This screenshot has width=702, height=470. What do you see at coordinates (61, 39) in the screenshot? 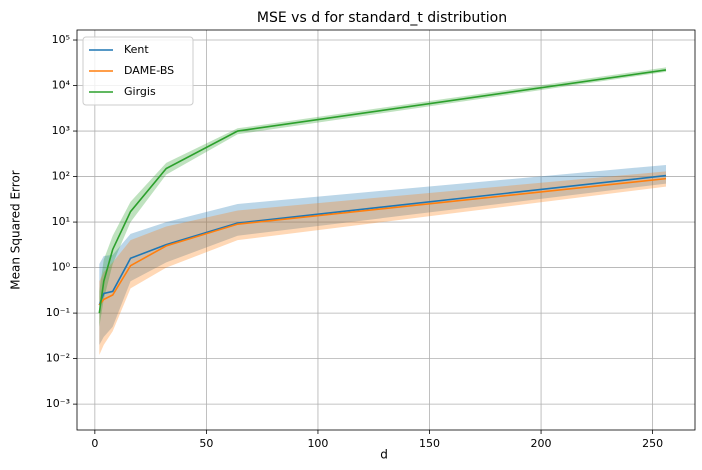
I see `y-tick-label: 10⁵` at bounding box center [61, 39].